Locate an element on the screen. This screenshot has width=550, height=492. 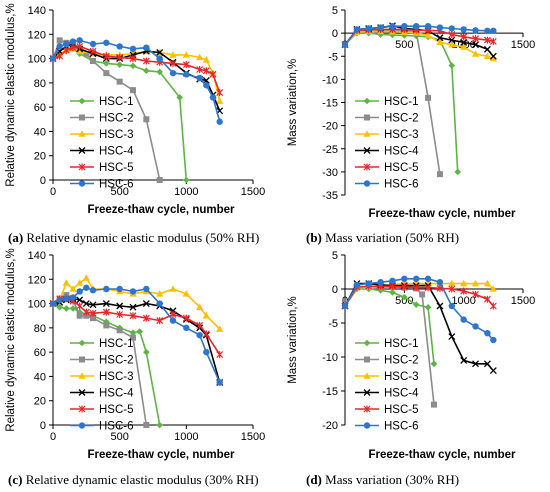
caption-d: (d) Mass variation (30% RH) is located at coordinates (382, 480).